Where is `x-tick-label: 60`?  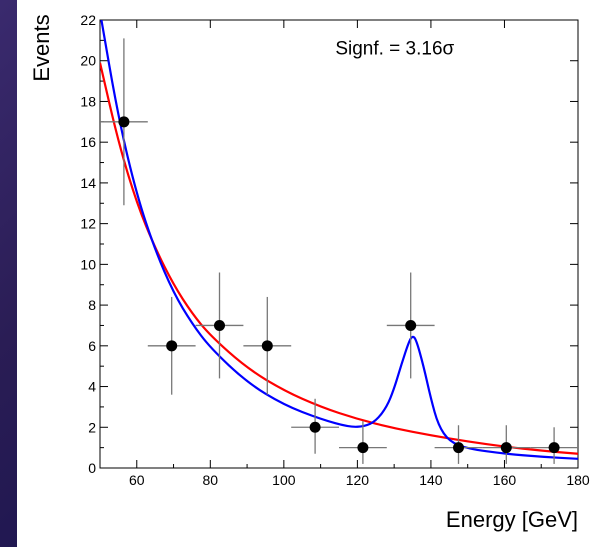 x-tick-label: 60 is located at coordinates (137, 480).